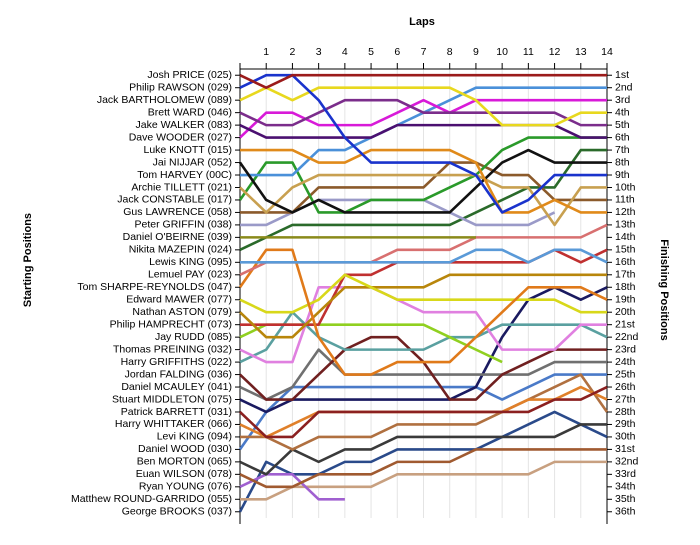  I want to click on finishing-label: 34th, so click(625, 487).